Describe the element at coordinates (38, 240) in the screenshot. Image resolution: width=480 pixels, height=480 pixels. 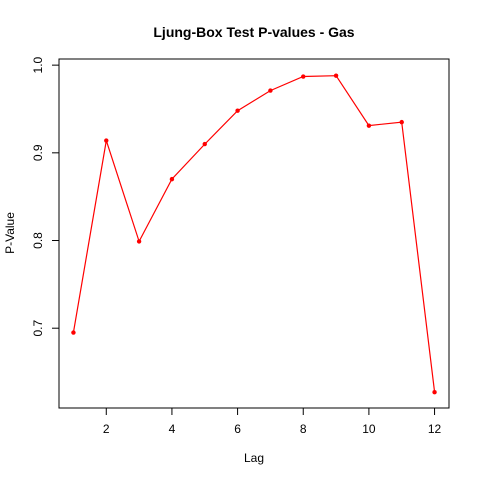
I see `y-tick-label: 0.8` at that location.